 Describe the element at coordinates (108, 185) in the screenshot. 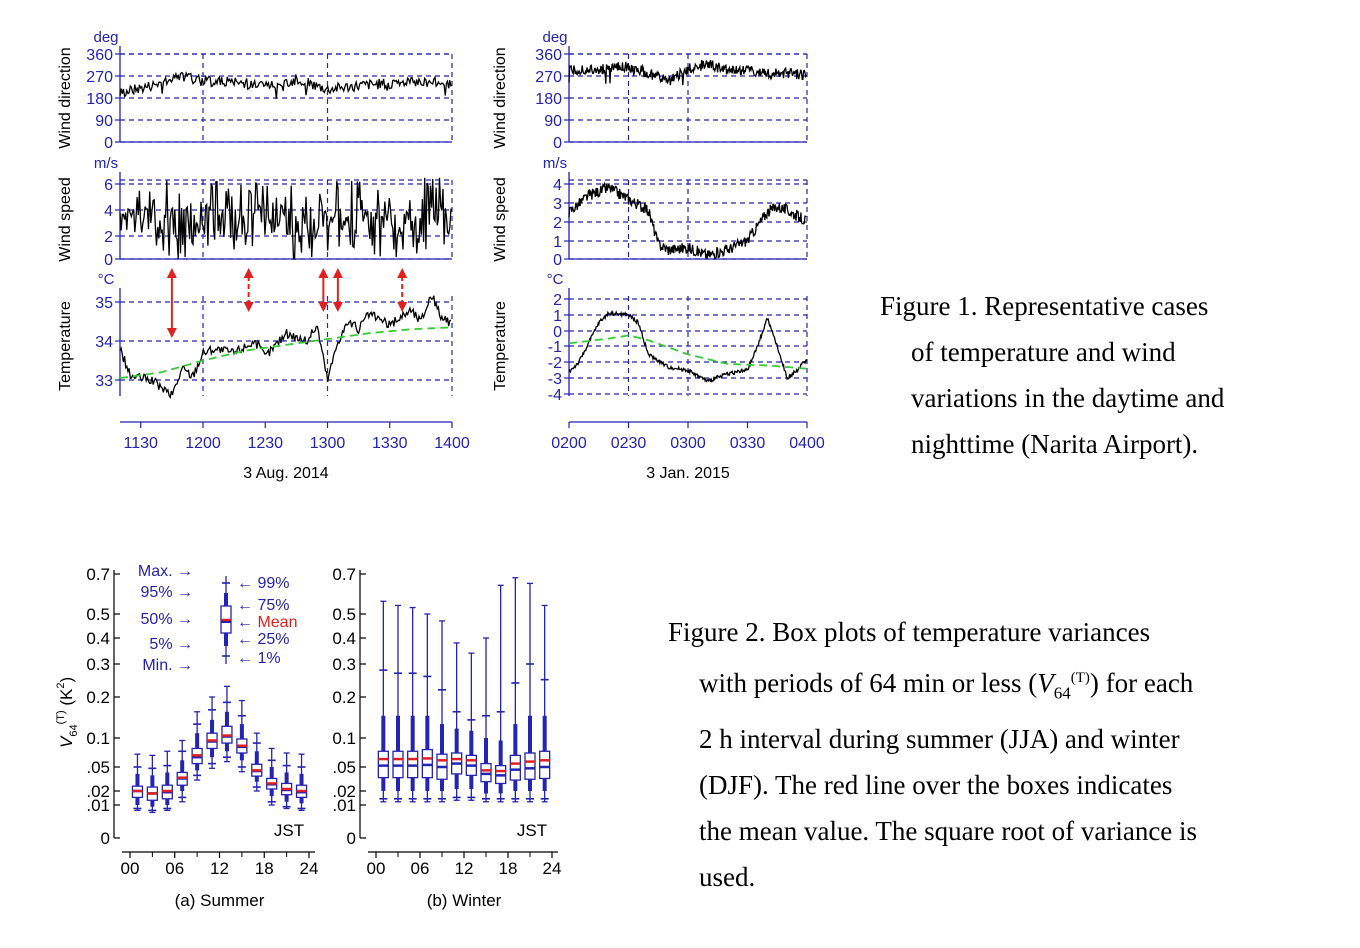

I see `y-tick-label: 6` at that location.